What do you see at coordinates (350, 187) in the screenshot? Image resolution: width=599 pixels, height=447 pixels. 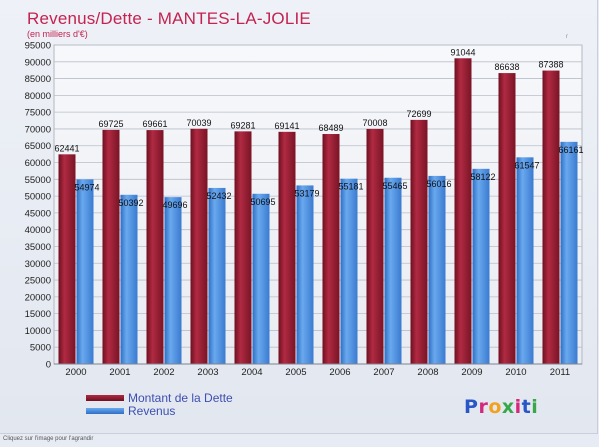 I see `data-label-revenue: 55181` at bounding box center [350, 187].